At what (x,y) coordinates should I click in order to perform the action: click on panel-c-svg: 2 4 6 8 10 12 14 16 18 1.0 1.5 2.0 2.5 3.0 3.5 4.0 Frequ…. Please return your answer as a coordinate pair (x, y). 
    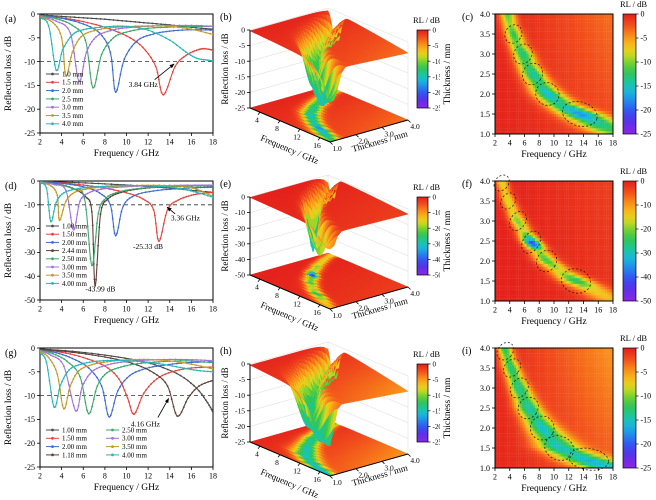
    Looking at the image, I should click on (547, 80).